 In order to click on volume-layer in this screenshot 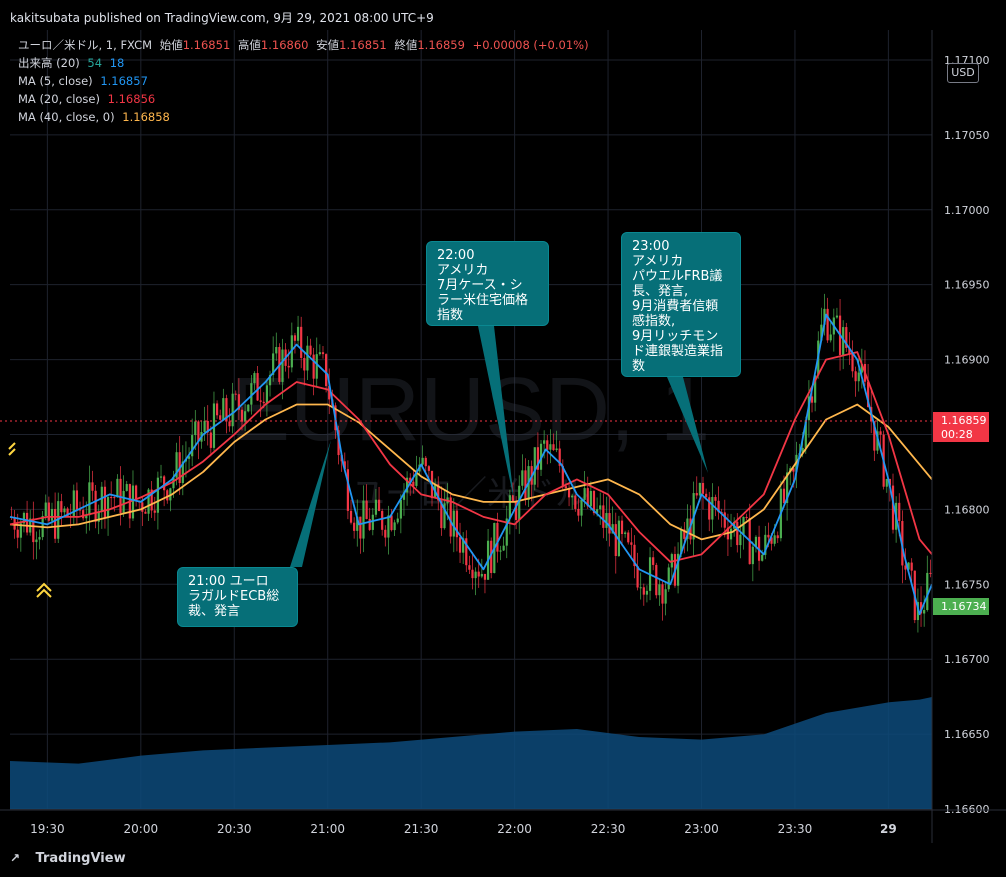, I will do `click(471, 753)`.